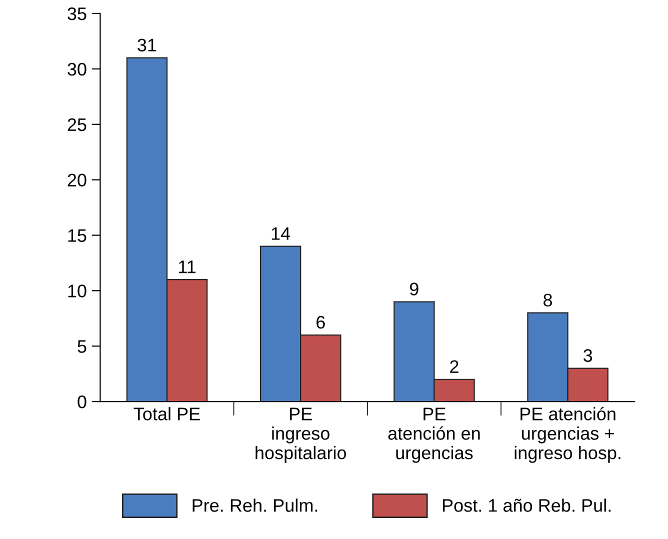 Image resolution: width=668 pixels, height=539 pixels. I want to click on data-label: 31, so click(147, 45).